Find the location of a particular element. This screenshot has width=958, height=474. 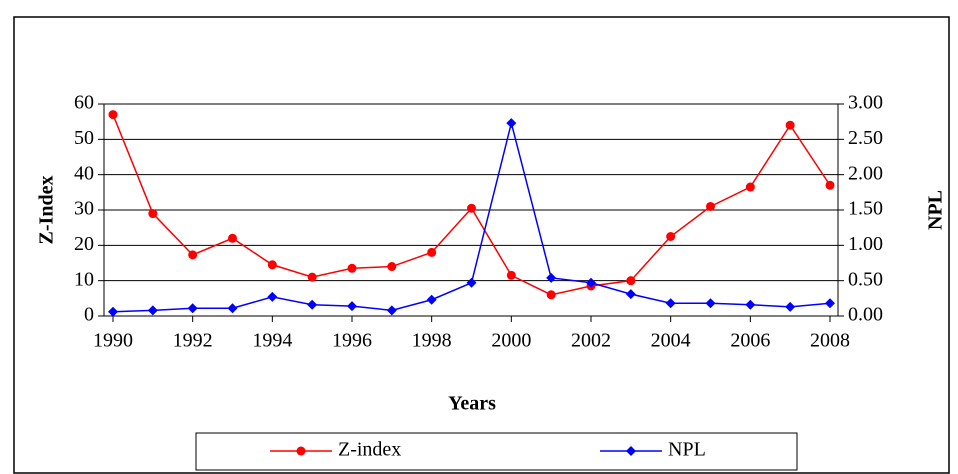

legend-label: NPL is located at coordinates (687, 450).